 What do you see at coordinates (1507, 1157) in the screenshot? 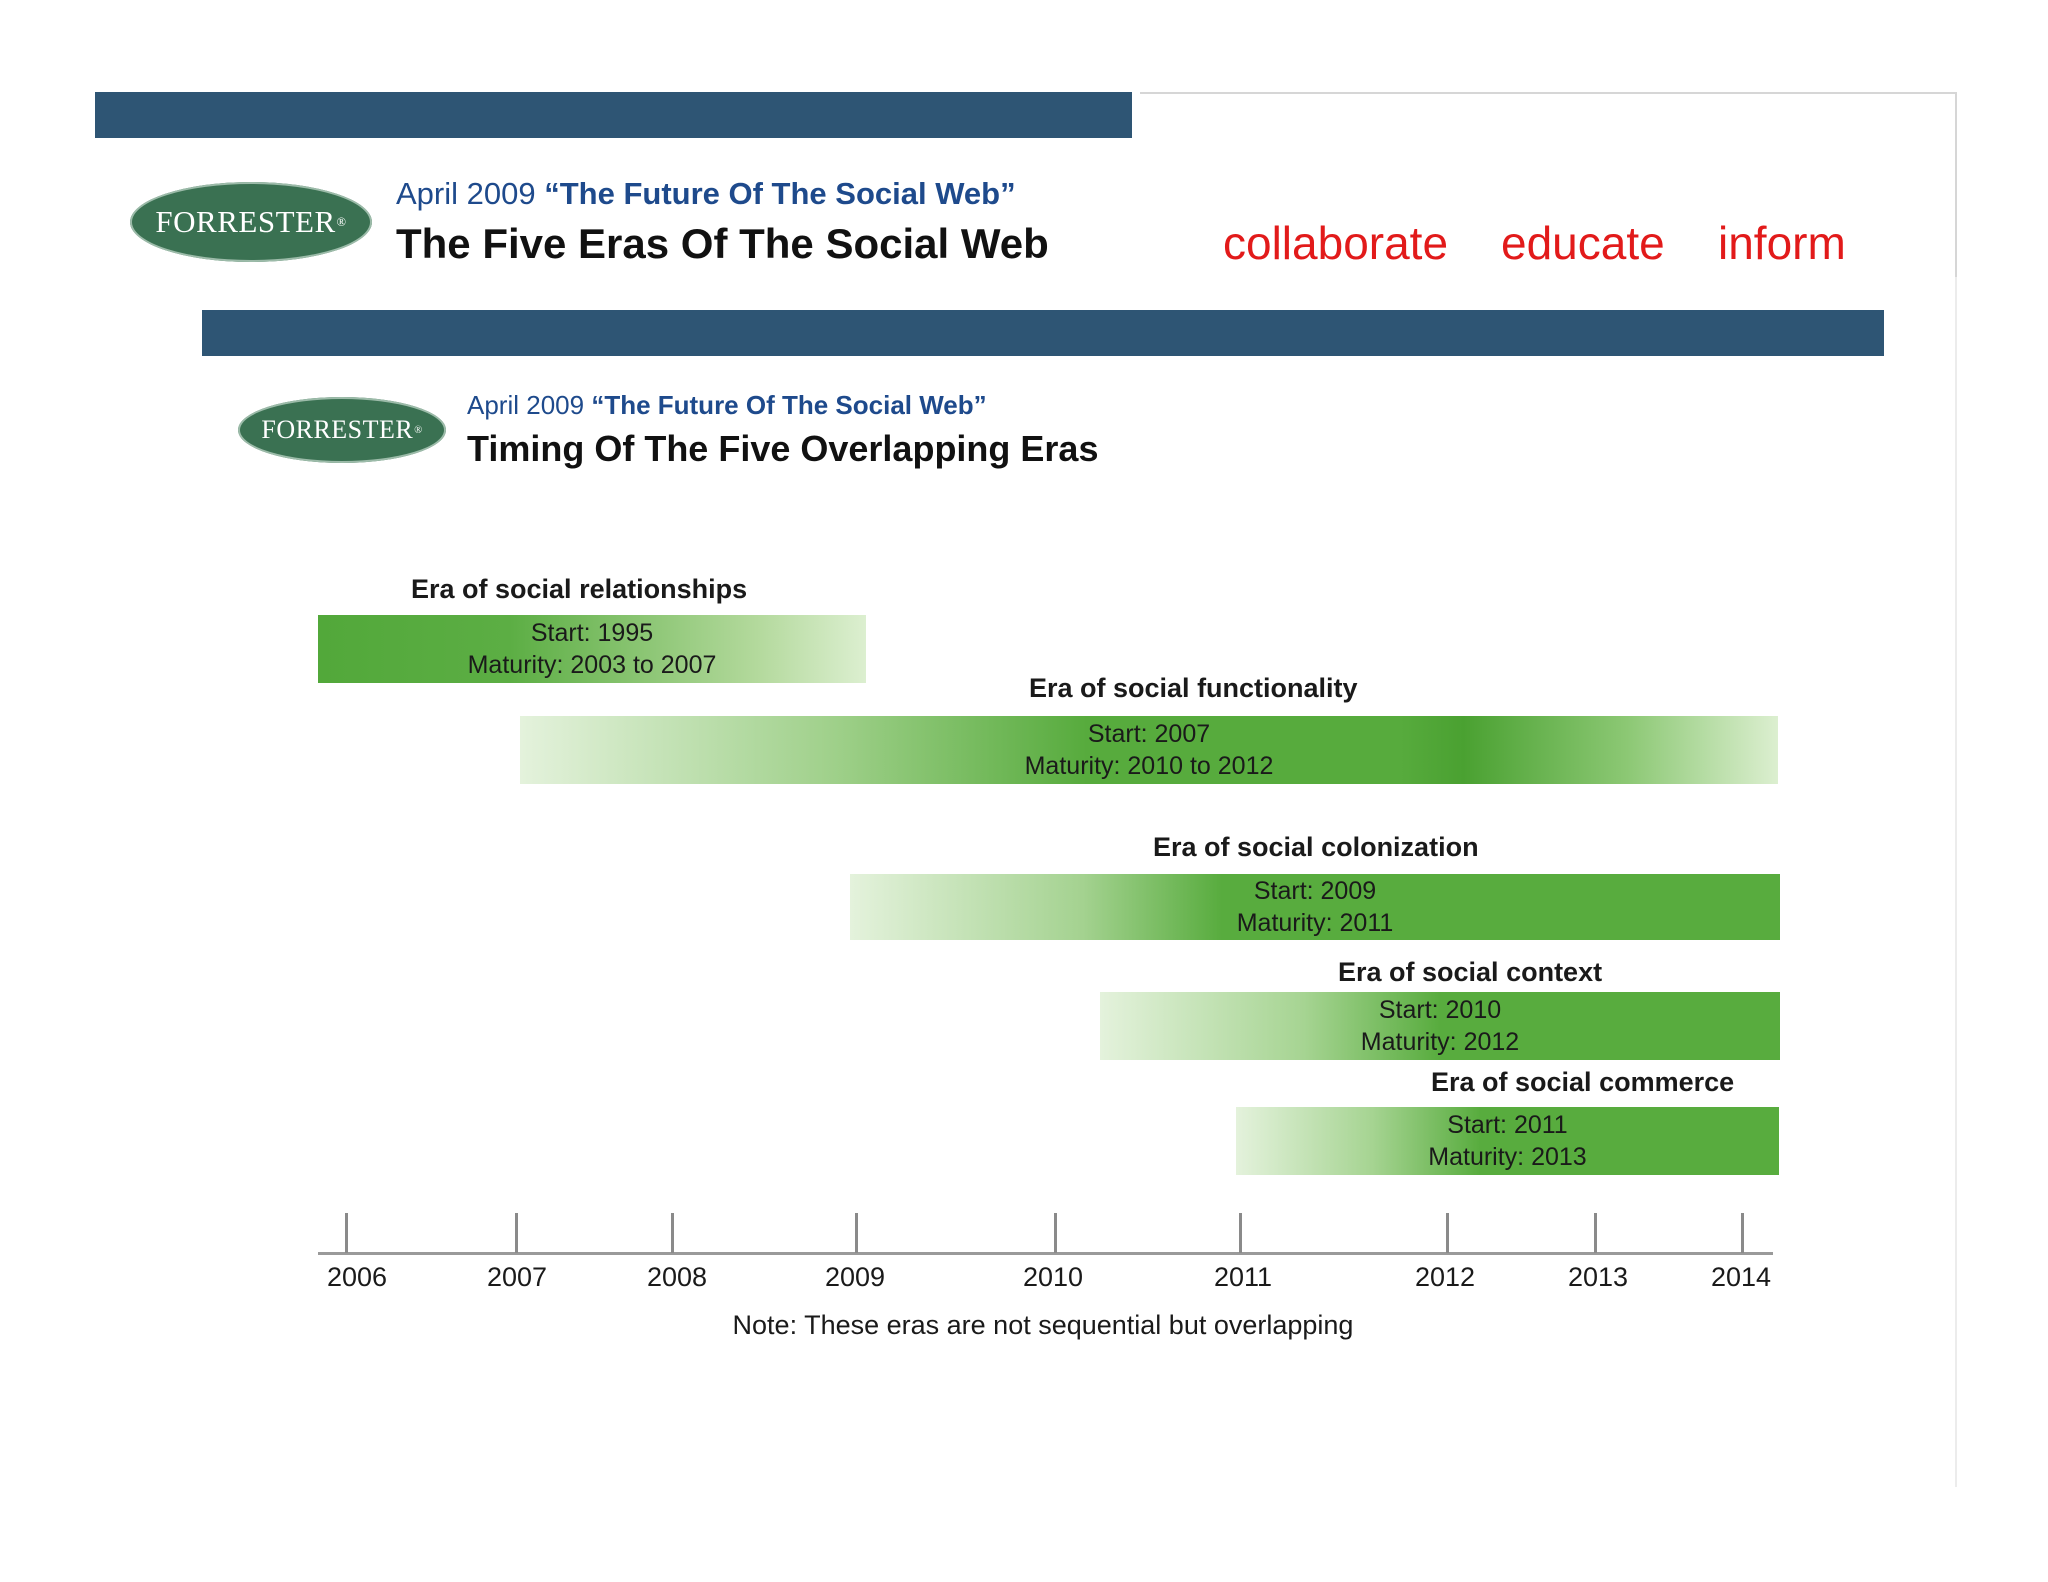
I see `era-maturity: Maturity: 2013` at bounding box center [1507, 1157].